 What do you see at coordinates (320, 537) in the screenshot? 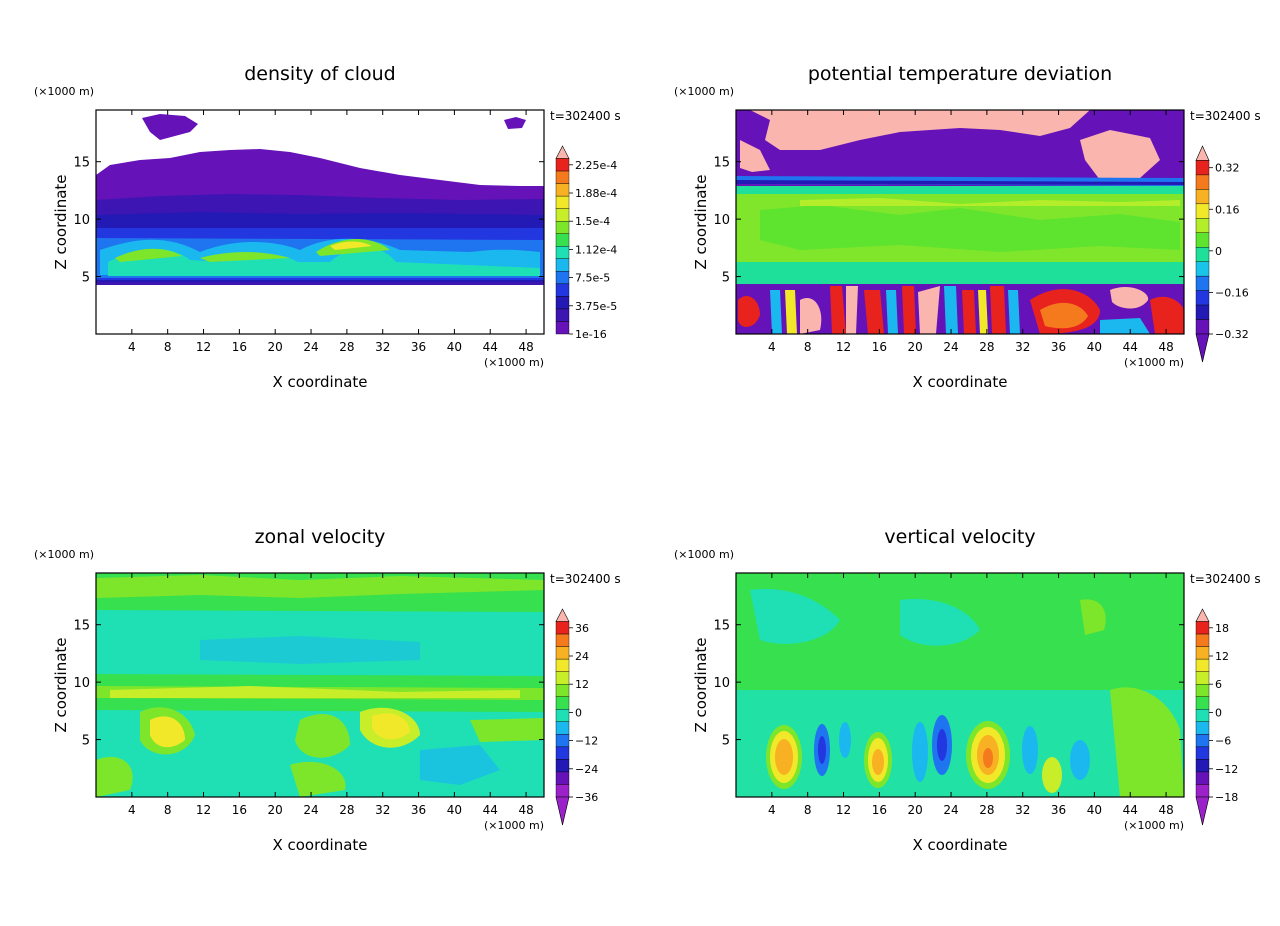
I see `chart-title: zonal velocity` at bounding box center [320, 537].